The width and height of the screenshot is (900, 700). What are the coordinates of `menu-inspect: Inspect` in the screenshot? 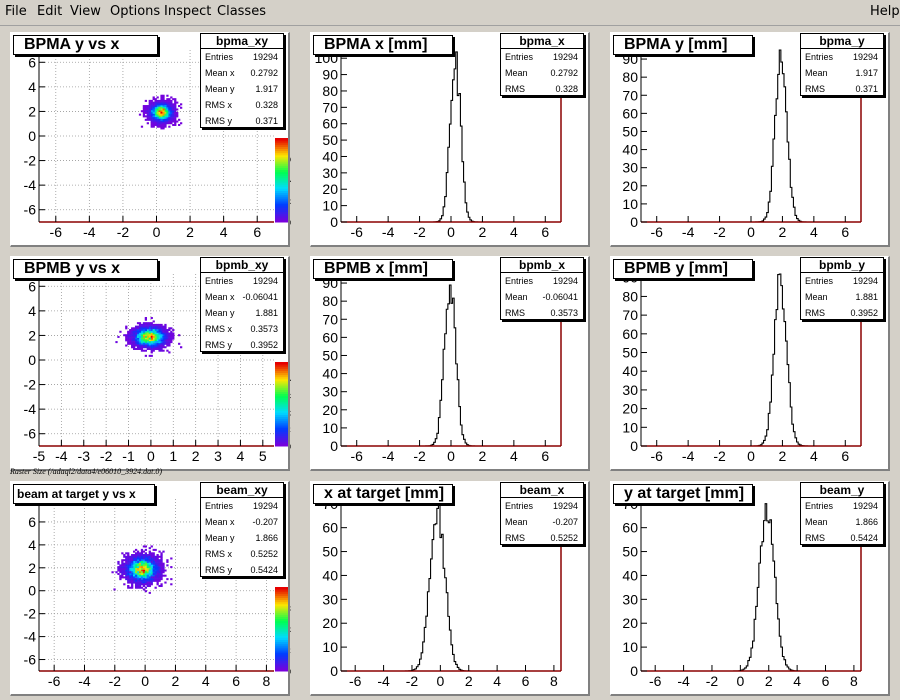 It's located at (188, 11).